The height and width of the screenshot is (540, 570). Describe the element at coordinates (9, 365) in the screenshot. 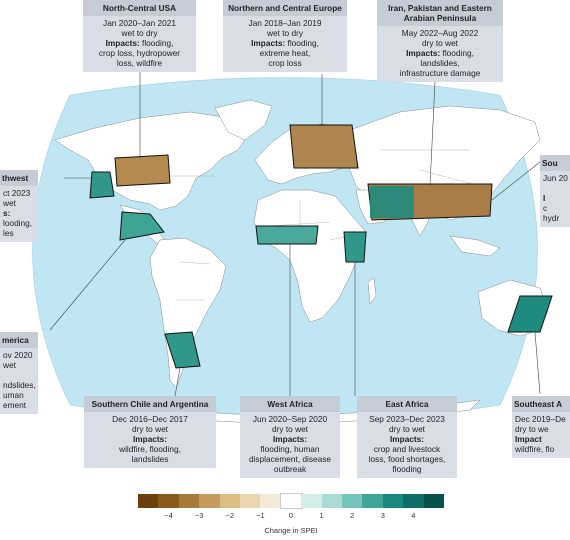

I see `callout-transition: wet` at that location.